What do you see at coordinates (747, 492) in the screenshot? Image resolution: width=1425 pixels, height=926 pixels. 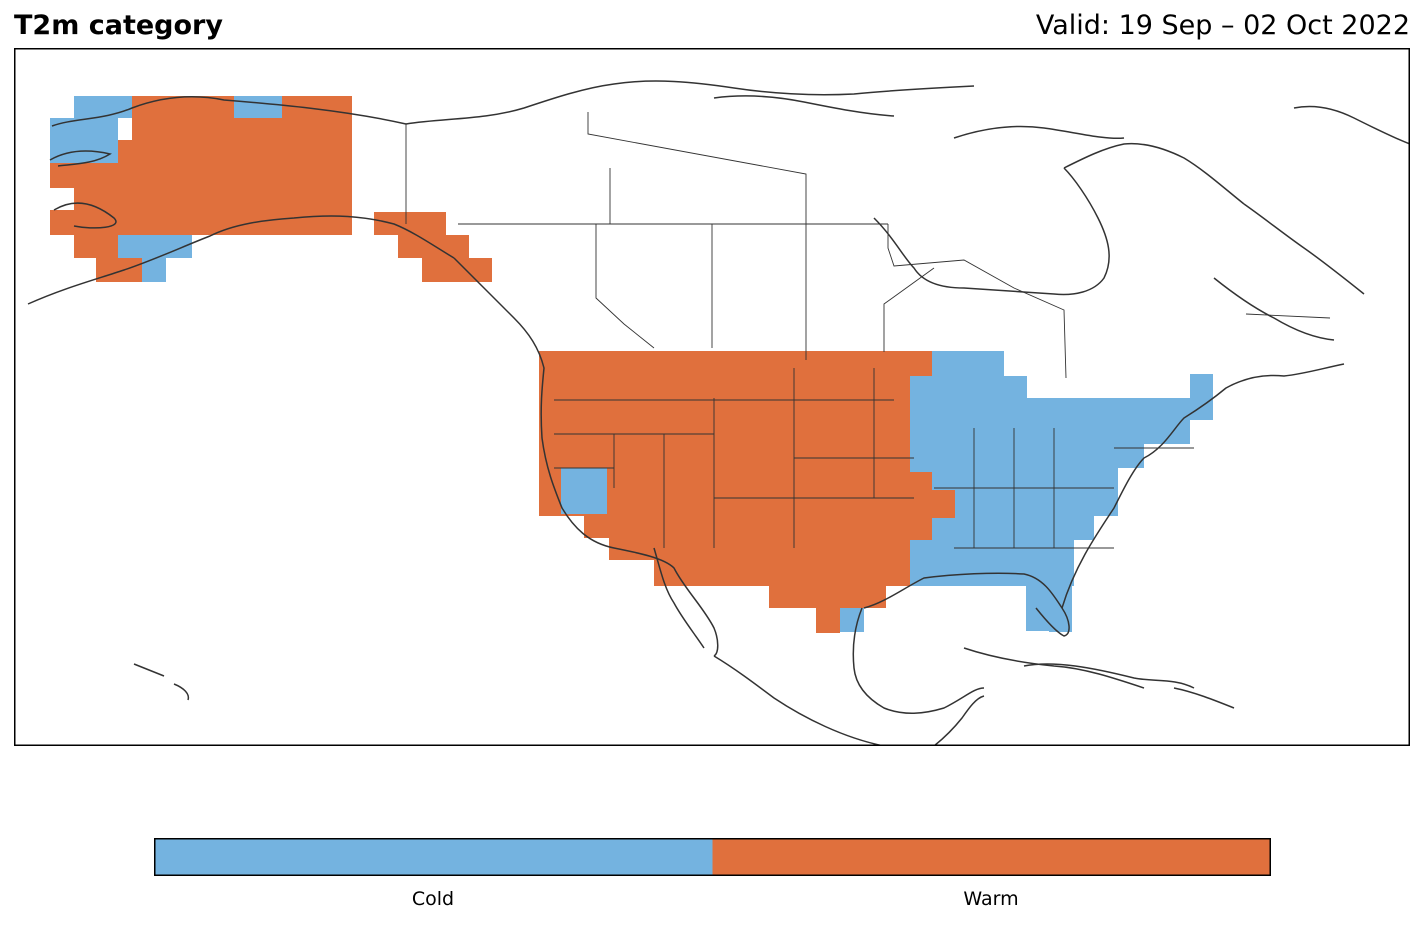 I see `warm-cells-west-central` at bounding box center [747, 492].